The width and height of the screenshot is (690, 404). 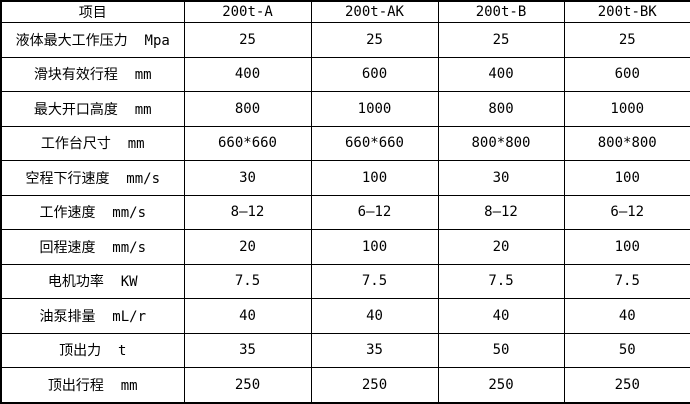 I want to click on table-row: 最大开口高度 mm 800 1000 800 1000, so click(x=345, y=109).